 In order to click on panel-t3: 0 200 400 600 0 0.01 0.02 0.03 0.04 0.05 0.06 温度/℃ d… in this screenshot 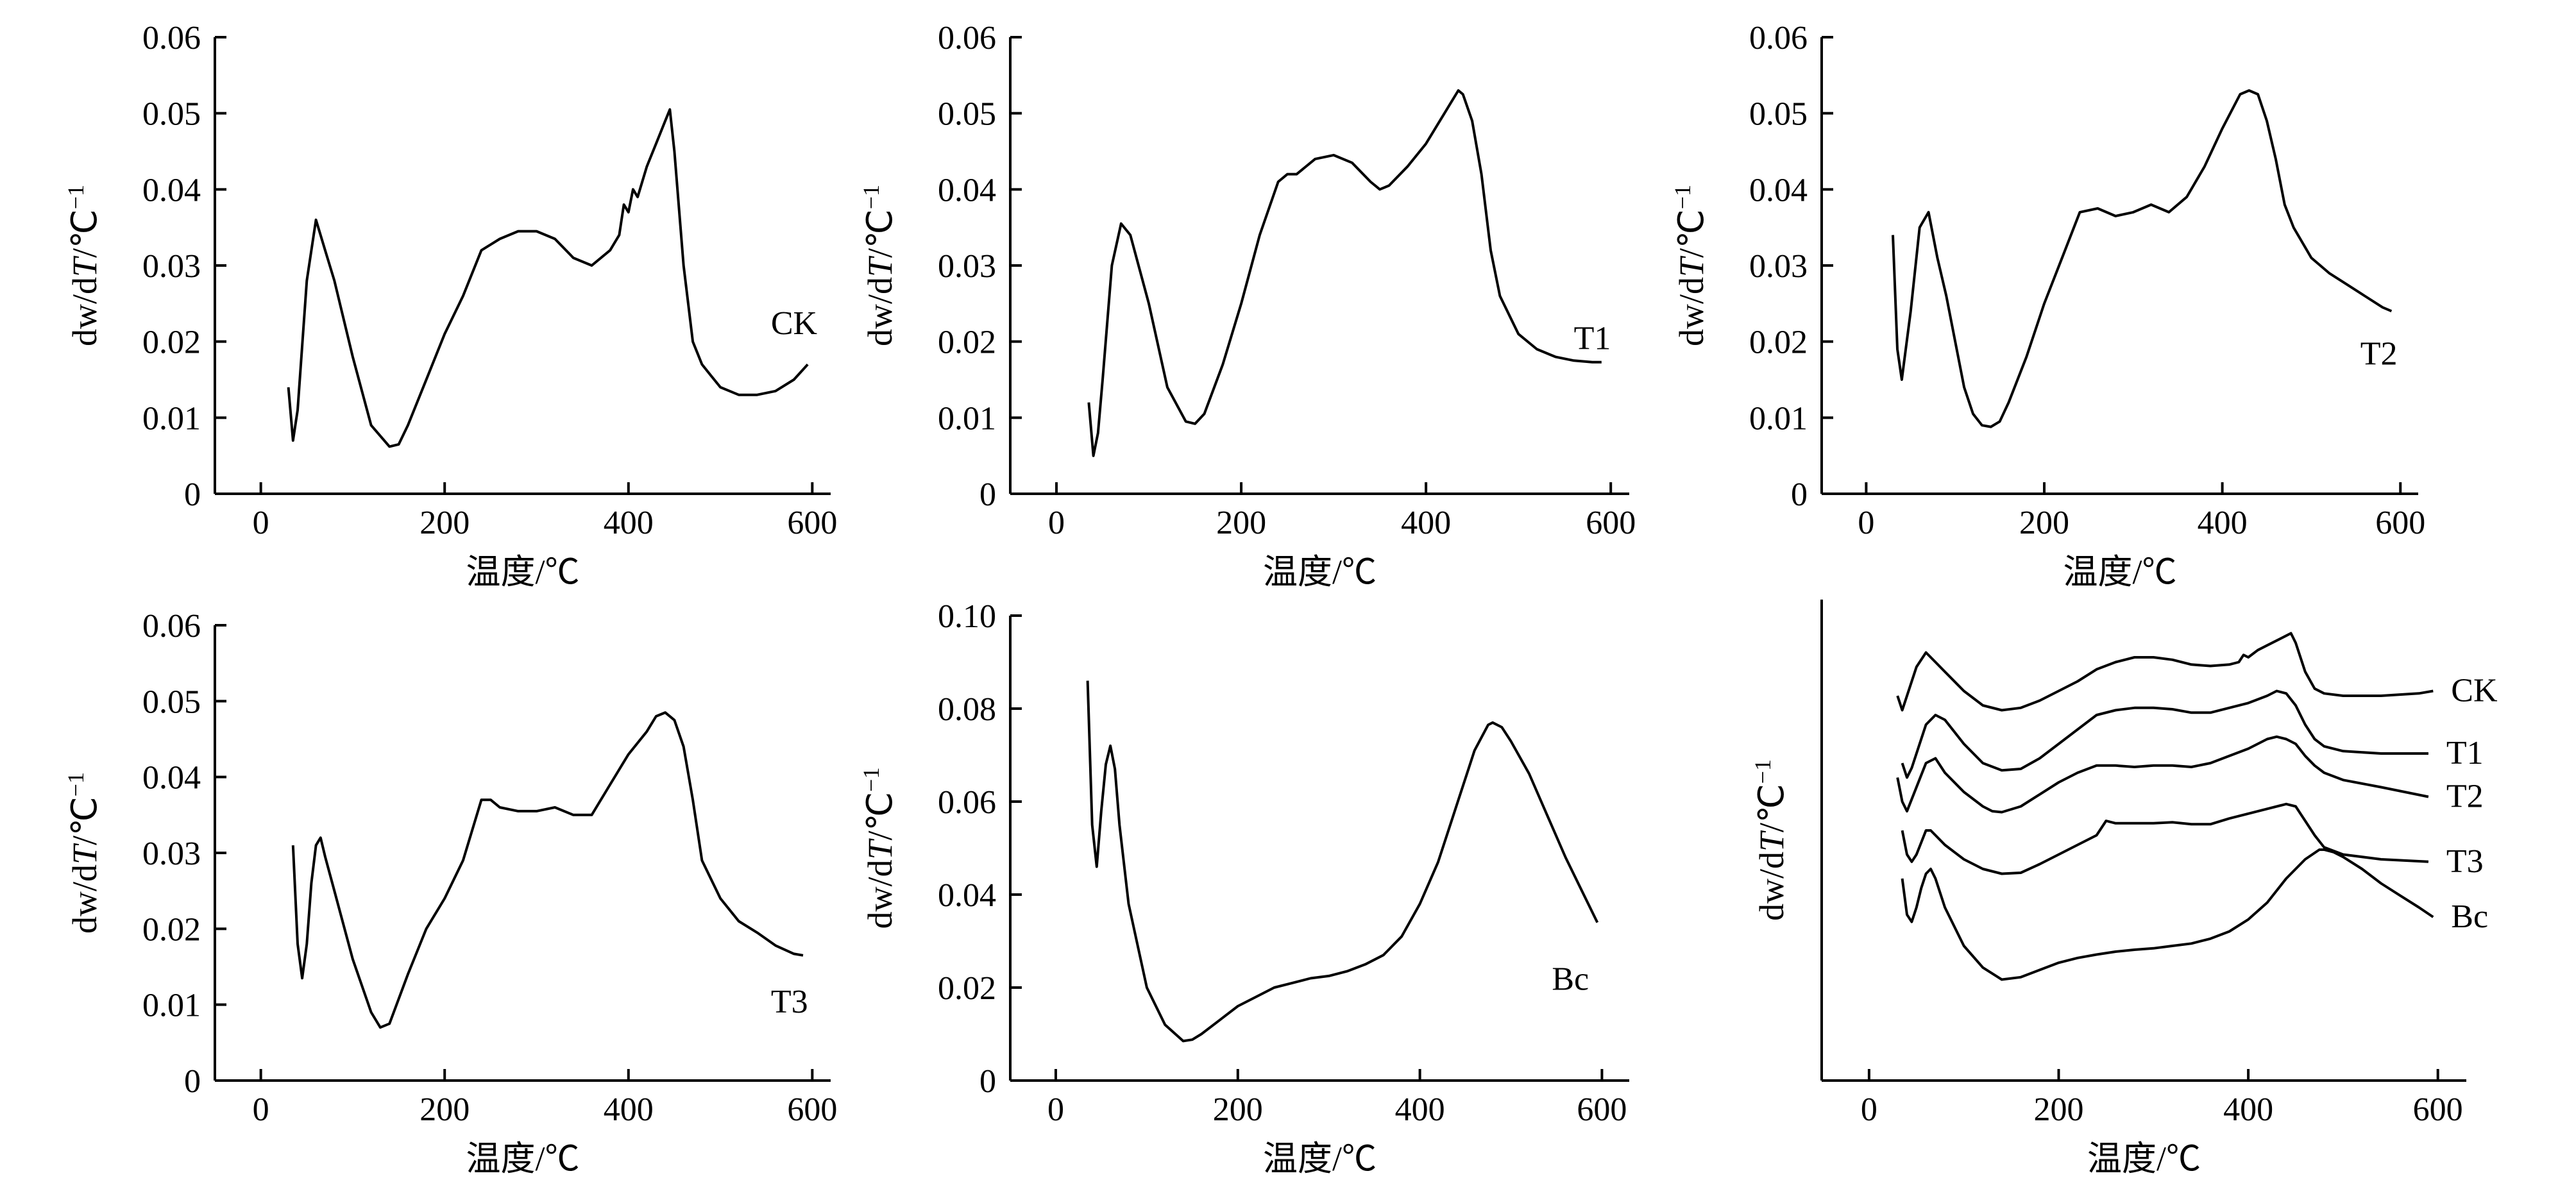, I will do `click(450, 893)`.